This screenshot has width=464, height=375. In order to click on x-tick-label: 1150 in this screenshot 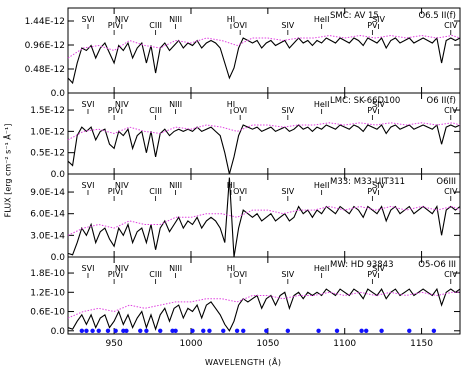, I will do `click(421, 344)`.